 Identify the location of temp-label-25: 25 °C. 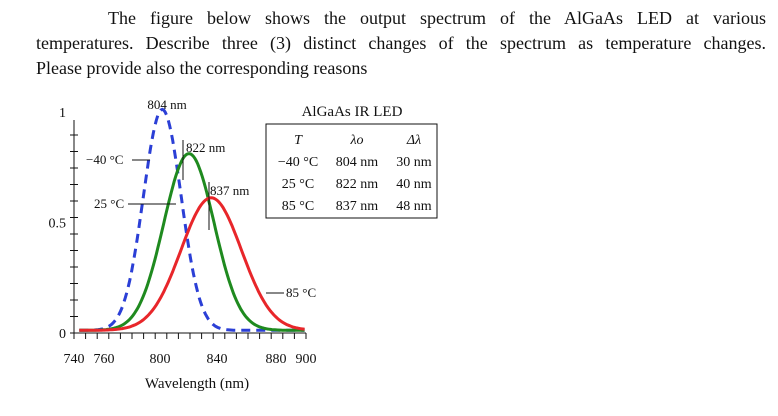
(109, 203).